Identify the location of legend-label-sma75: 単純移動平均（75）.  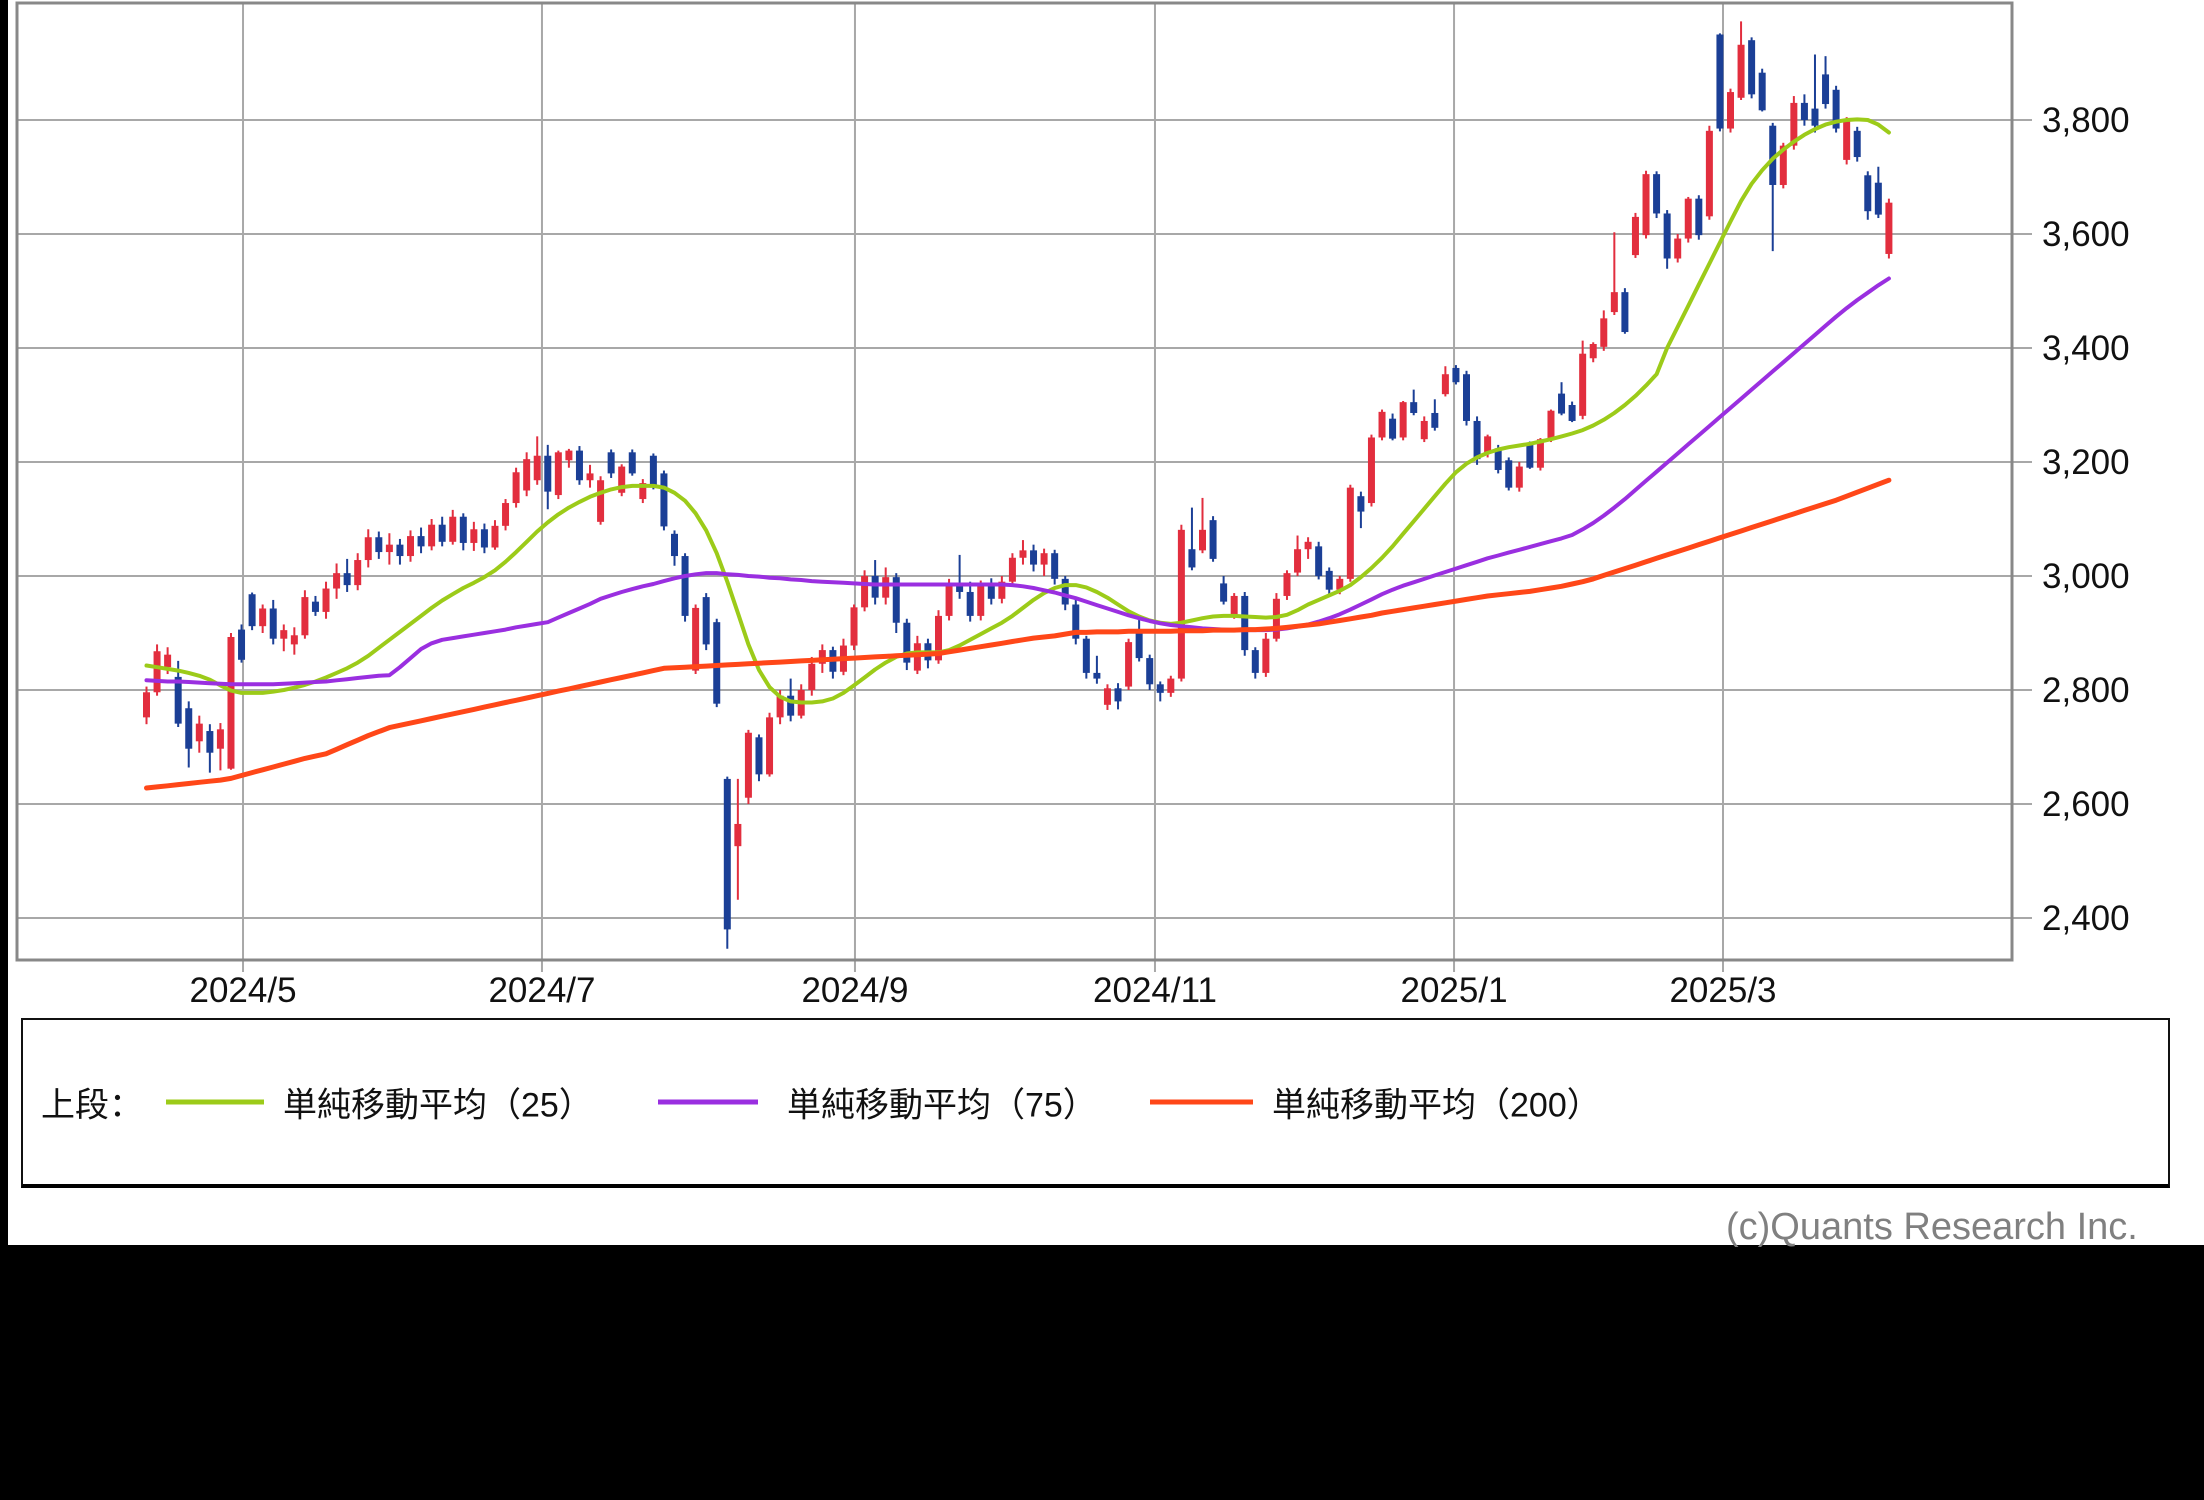
(942, 1105).